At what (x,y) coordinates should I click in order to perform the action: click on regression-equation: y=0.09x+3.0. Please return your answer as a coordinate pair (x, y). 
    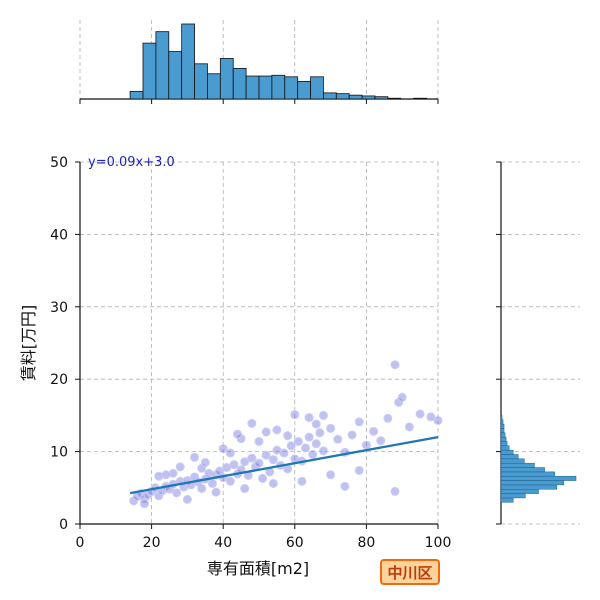
    Looking at the image, I should click on (131, 162).